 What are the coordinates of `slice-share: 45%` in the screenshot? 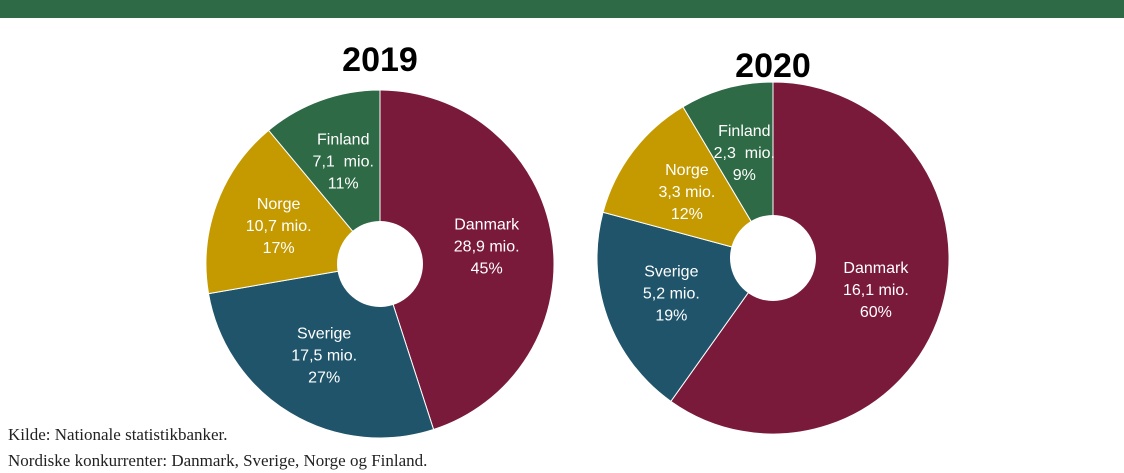 It's located at (487, 268).